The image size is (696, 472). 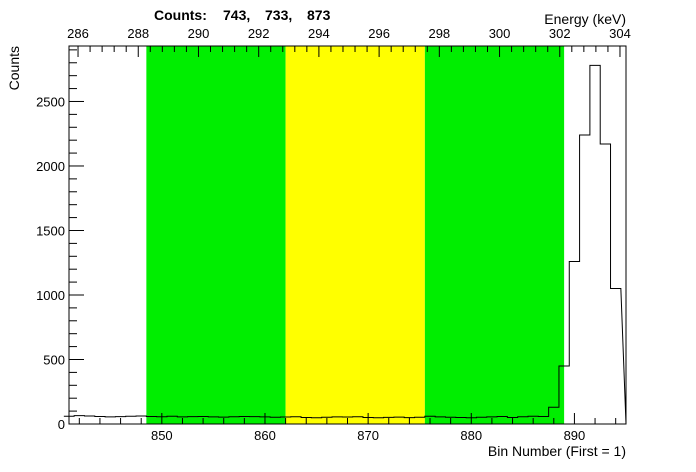 I want to click on top-tick-label: 298, so click(x=439, y=33).